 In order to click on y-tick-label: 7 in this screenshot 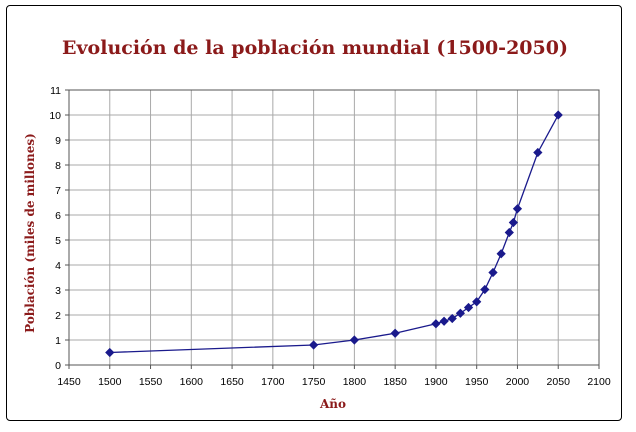, I will do `click(58, 191)`.